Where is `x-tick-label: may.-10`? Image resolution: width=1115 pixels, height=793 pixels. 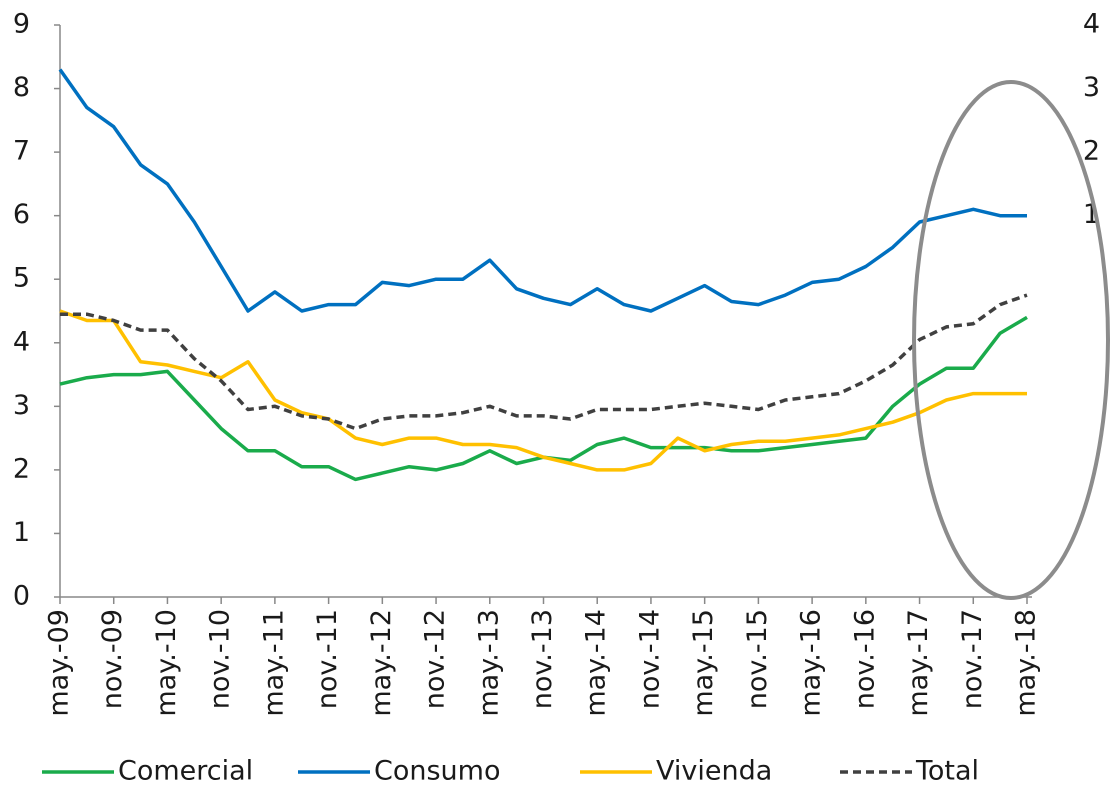 x-tick-label: may.-10 is located at coordinates (166, 663).